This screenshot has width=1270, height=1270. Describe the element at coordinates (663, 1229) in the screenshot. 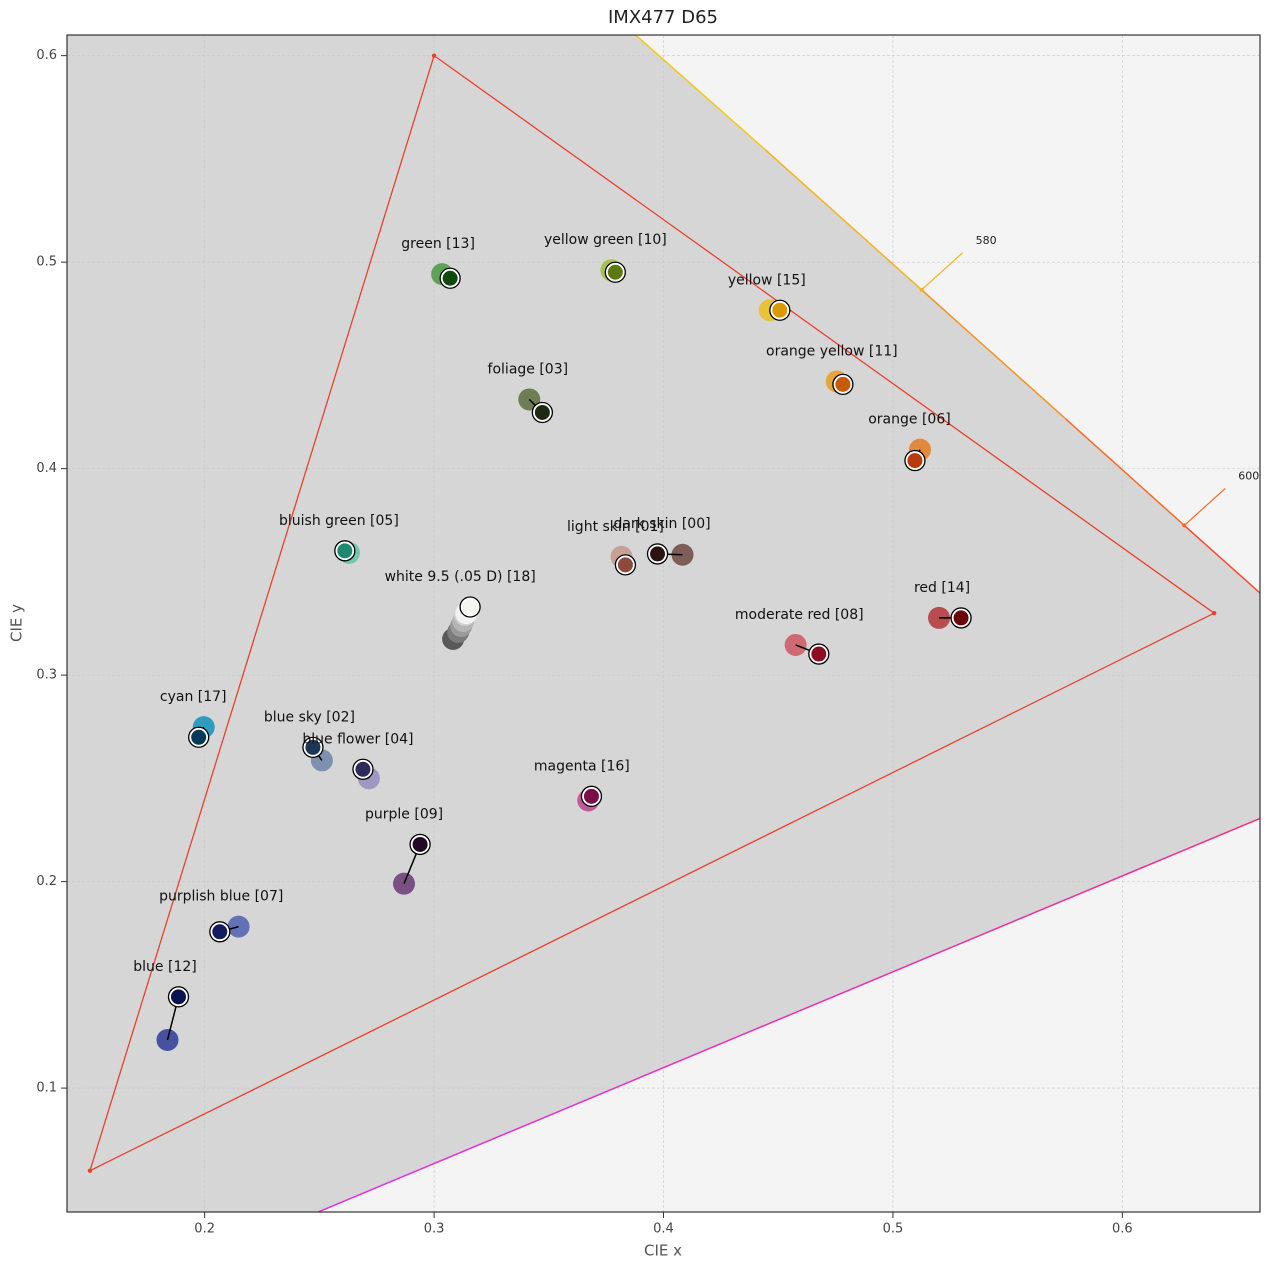

I see `x-tick-label: 0.4` at that location.